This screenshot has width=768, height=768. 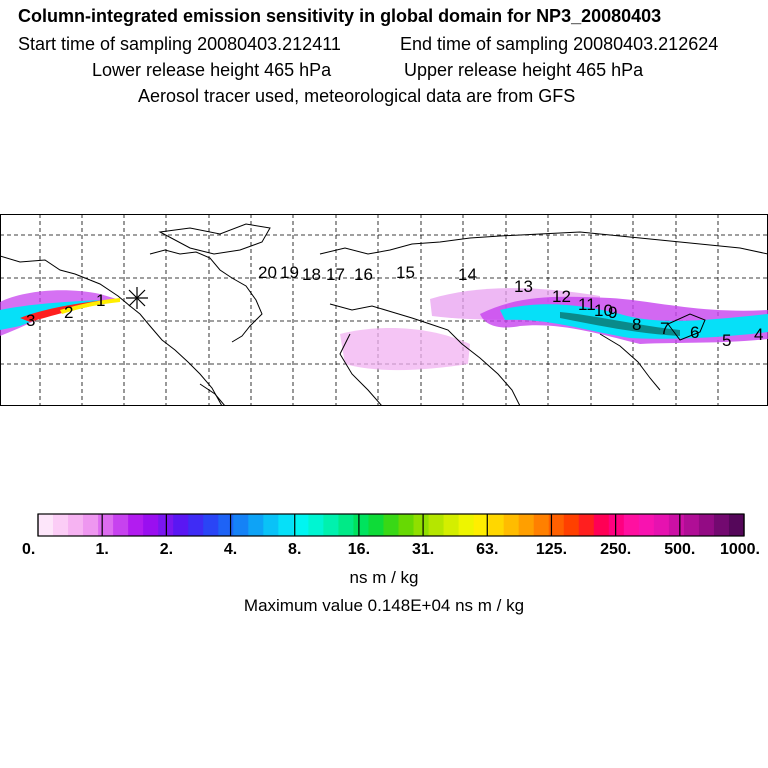 What do you see at coordinates (359, 549) in the screenshot?
I see `colorbar-tick-label: 16.` at bounding box center [359, 549].